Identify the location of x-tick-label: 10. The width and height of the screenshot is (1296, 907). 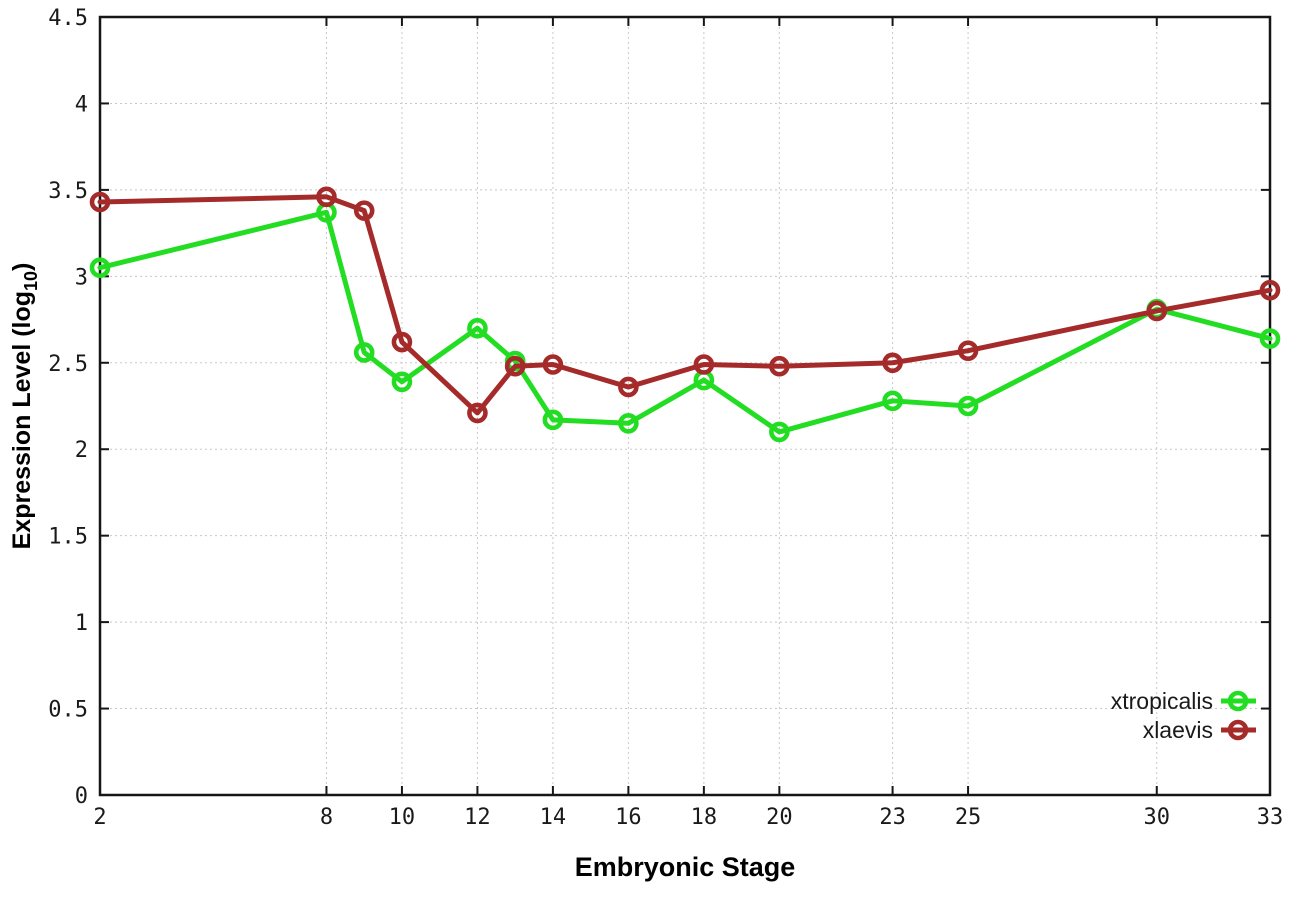
(402, 817).